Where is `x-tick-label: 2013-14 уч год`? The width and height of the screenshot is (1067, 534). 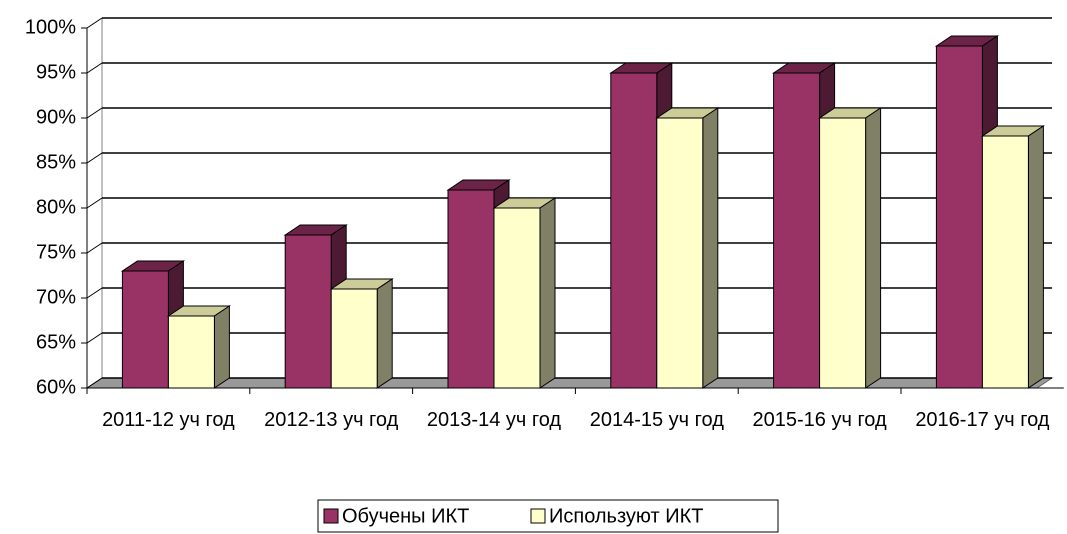
x-tick-label: 2013-14 уч год is located at coordinates (494, 420).